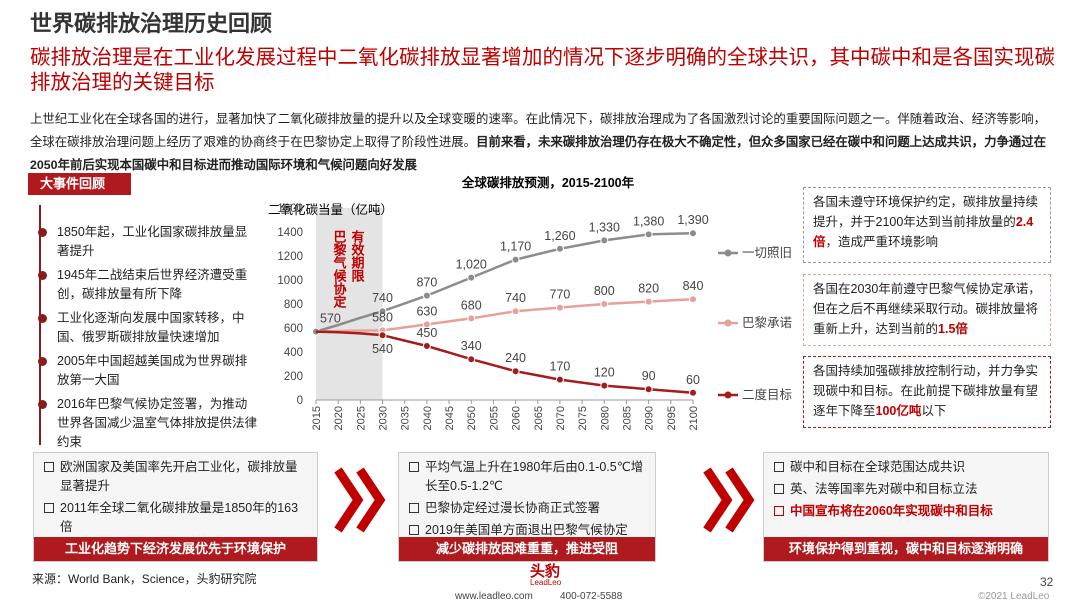 The height and width of the screenshot is (607, 1080). Describe the element at coordinates (175, 549) in the screenshot. I see `stage-footer: 工业化趋势下经济发展优先于环境保护` at that location.